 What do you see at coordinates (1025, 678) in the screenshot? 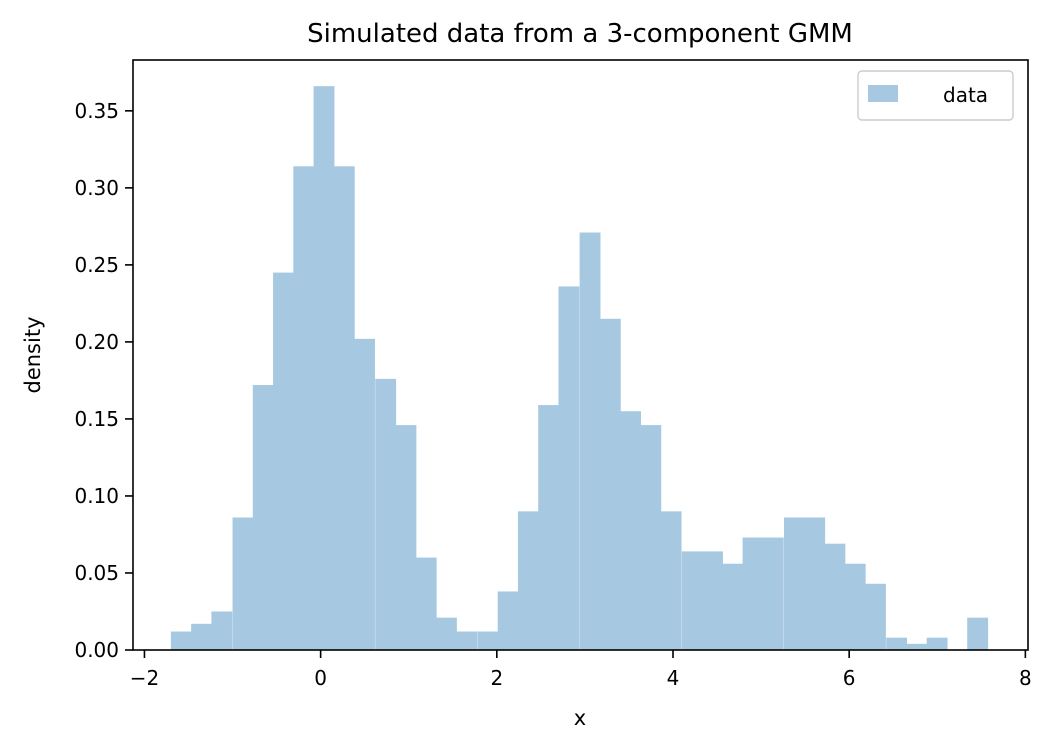
I see `x-tick-label: 8` at bounding box center [1025, 678].